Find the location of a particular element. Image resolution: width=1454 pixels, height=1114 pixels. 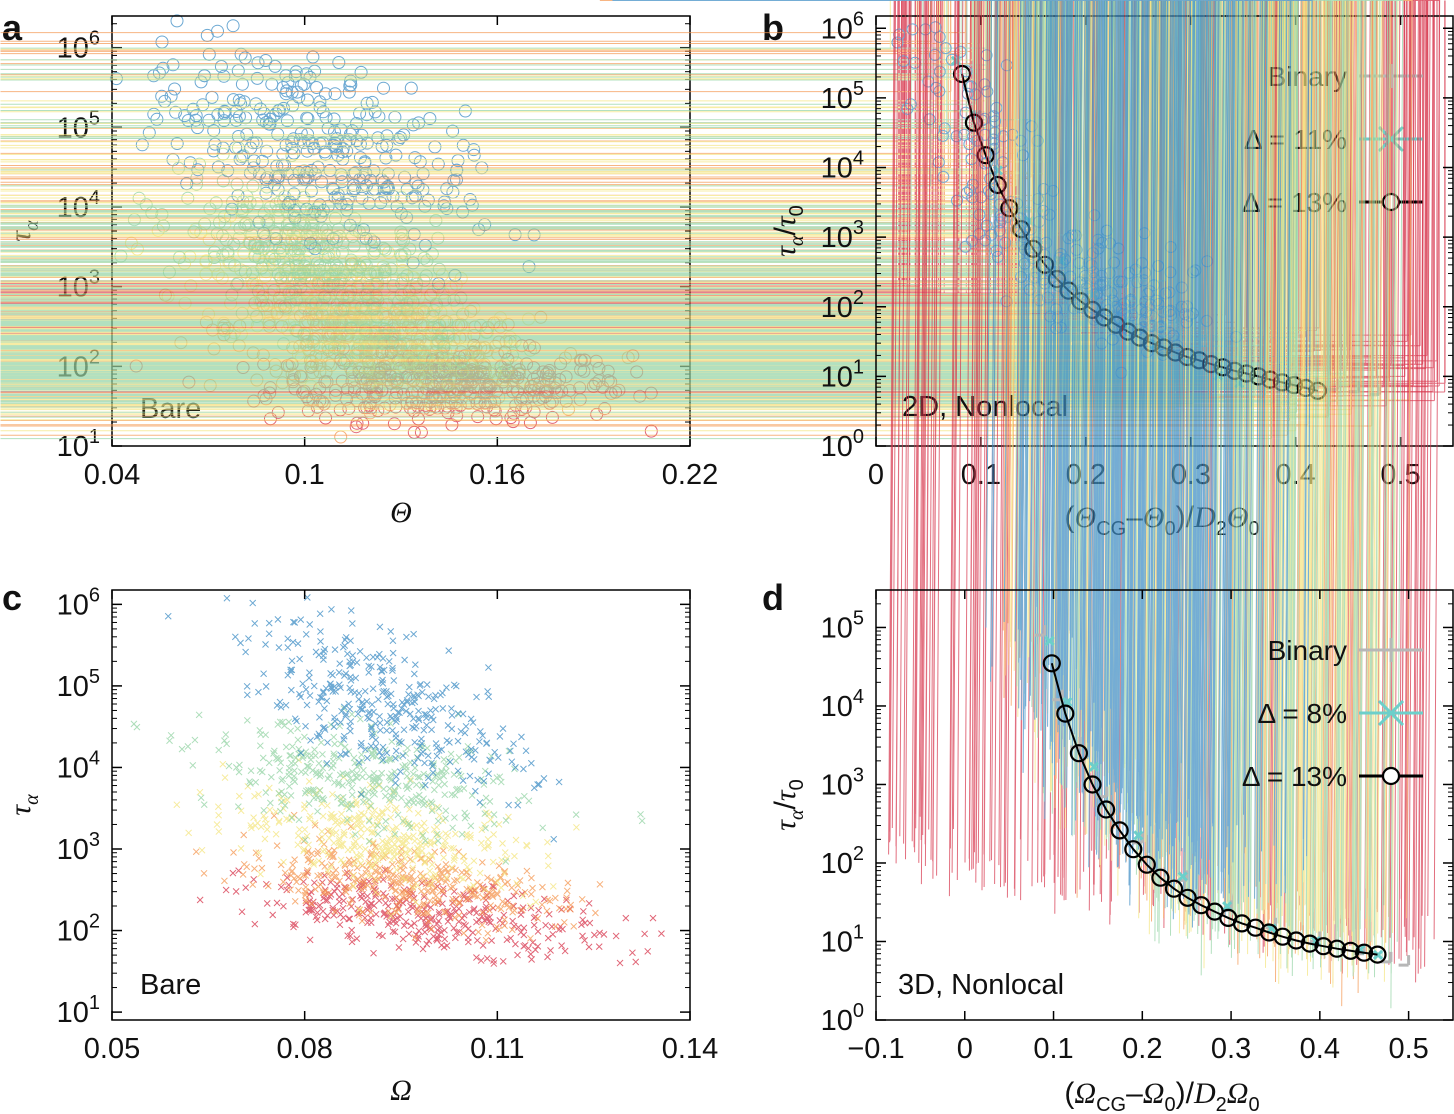

x-tick-label: 0.05 is located at coordinates (112, 1049).